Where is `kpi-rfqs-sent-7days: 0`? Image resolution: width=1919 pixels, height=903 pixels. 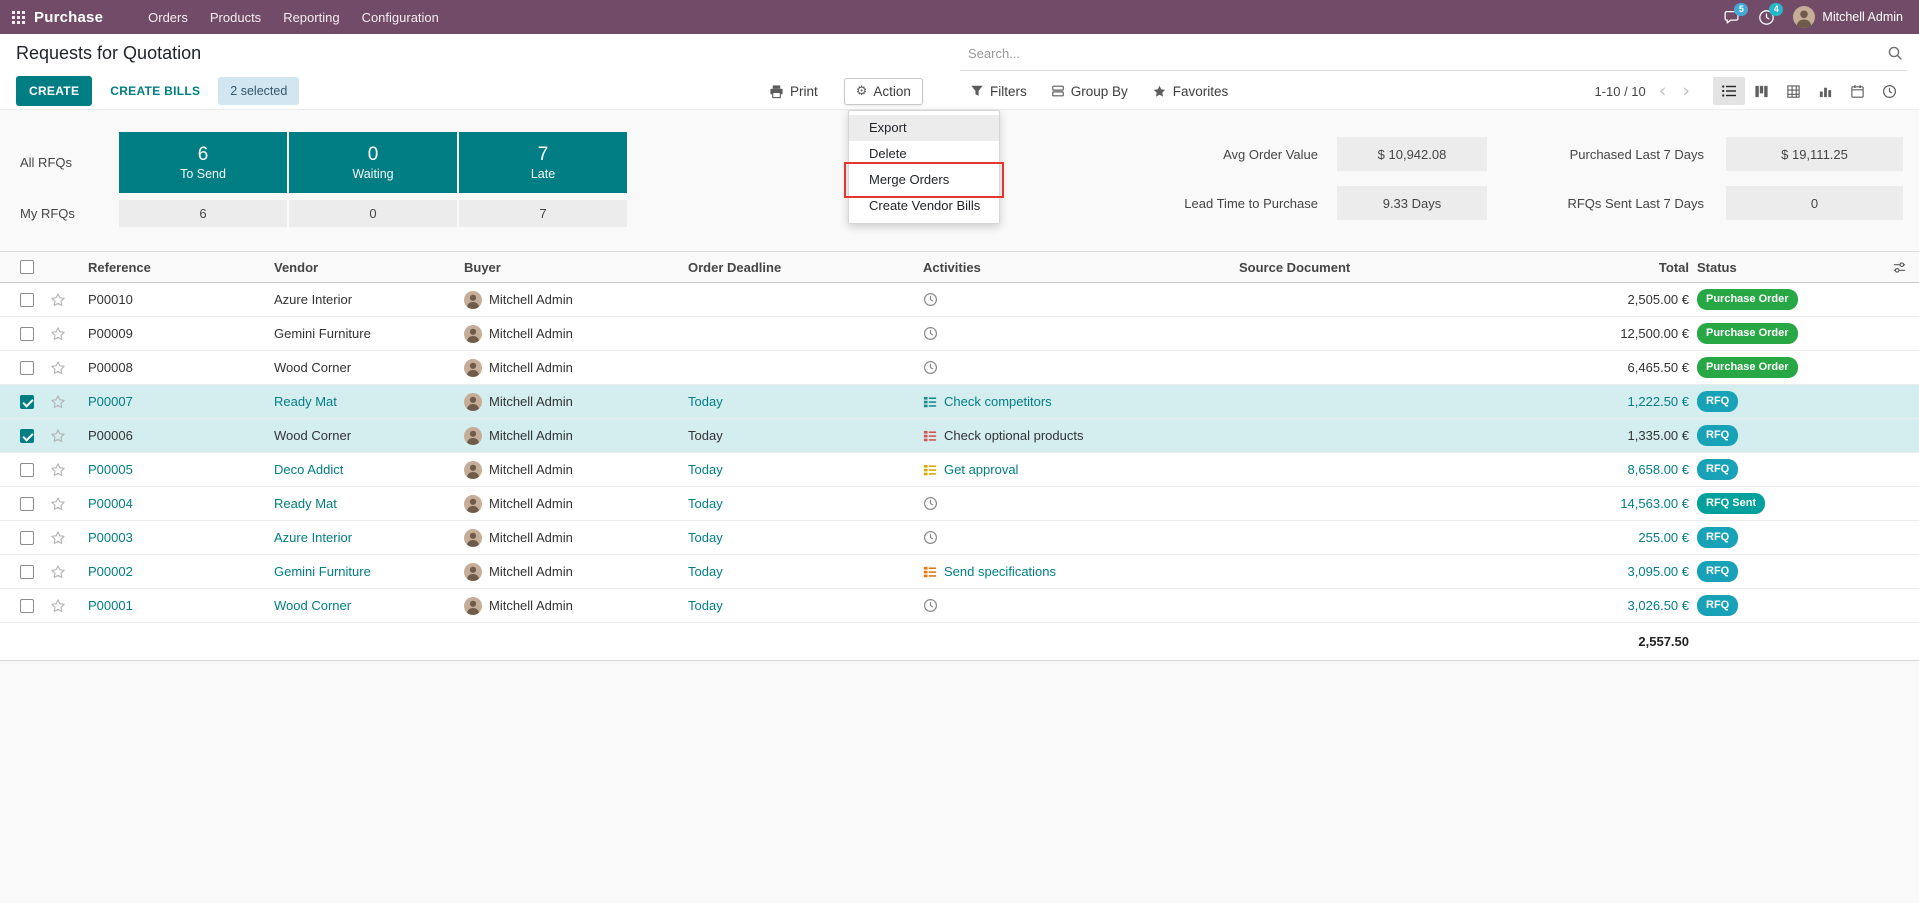
kpi-rfqs-sent-7days: 0 is located at coordinates (1814, 203).